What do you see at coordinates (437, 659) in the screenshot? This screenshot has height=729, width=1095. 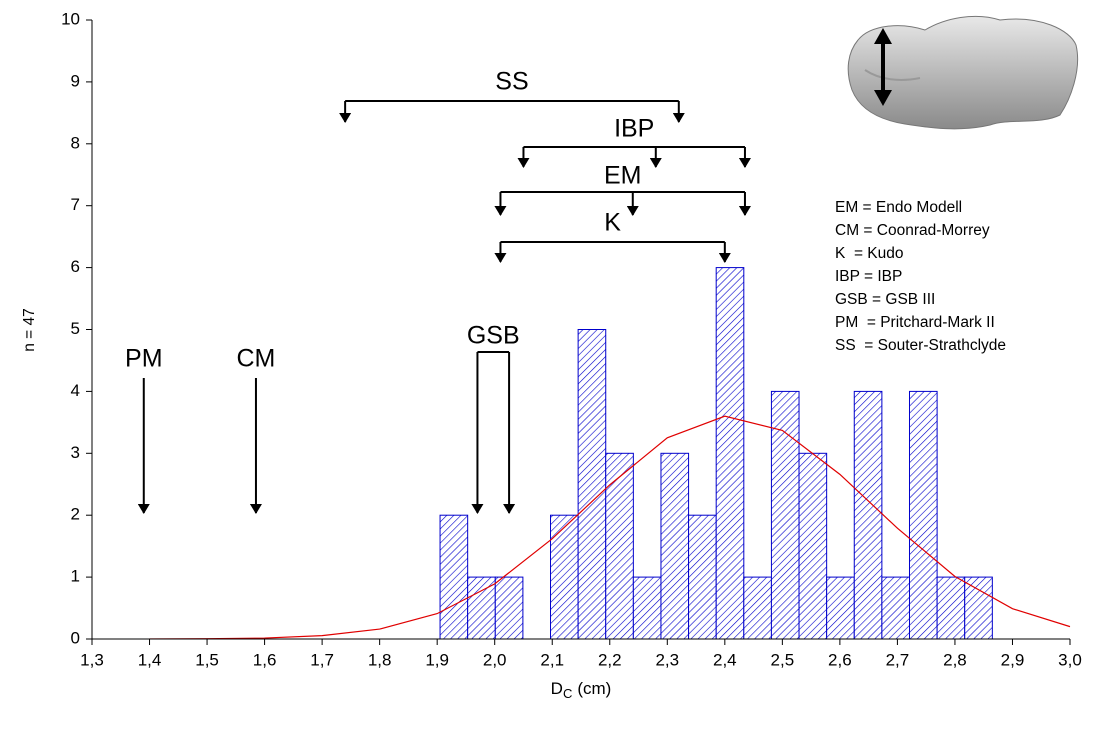 I see `x-tick-label: 1,9` at bounding box center [437, 659].